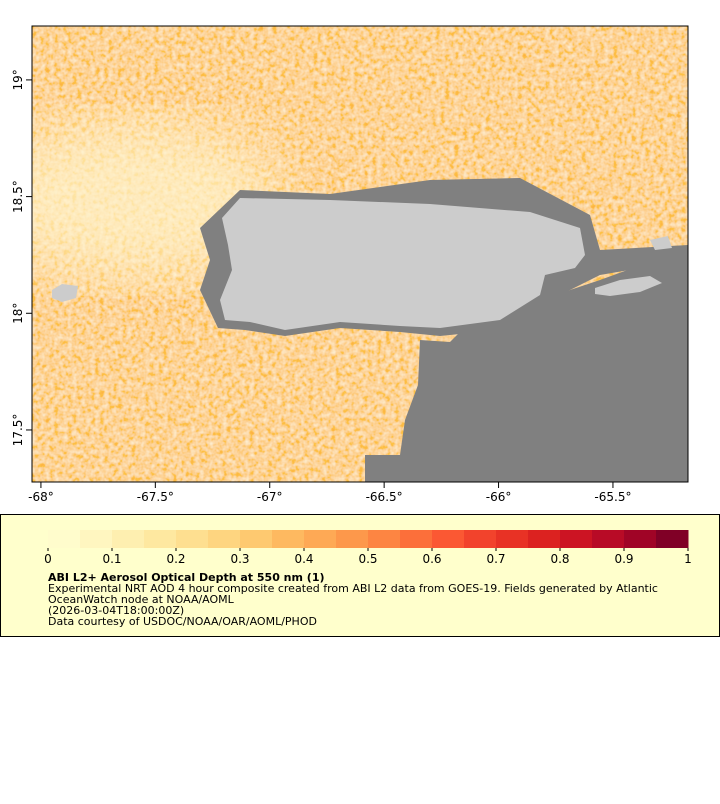 Image resolution: width=720 pixels, height=804 pixels. What do you see at coordinates (155, 497) in the screenshot?
I see `x-tick-label: -67.5°` at bounding box center [155, 497].